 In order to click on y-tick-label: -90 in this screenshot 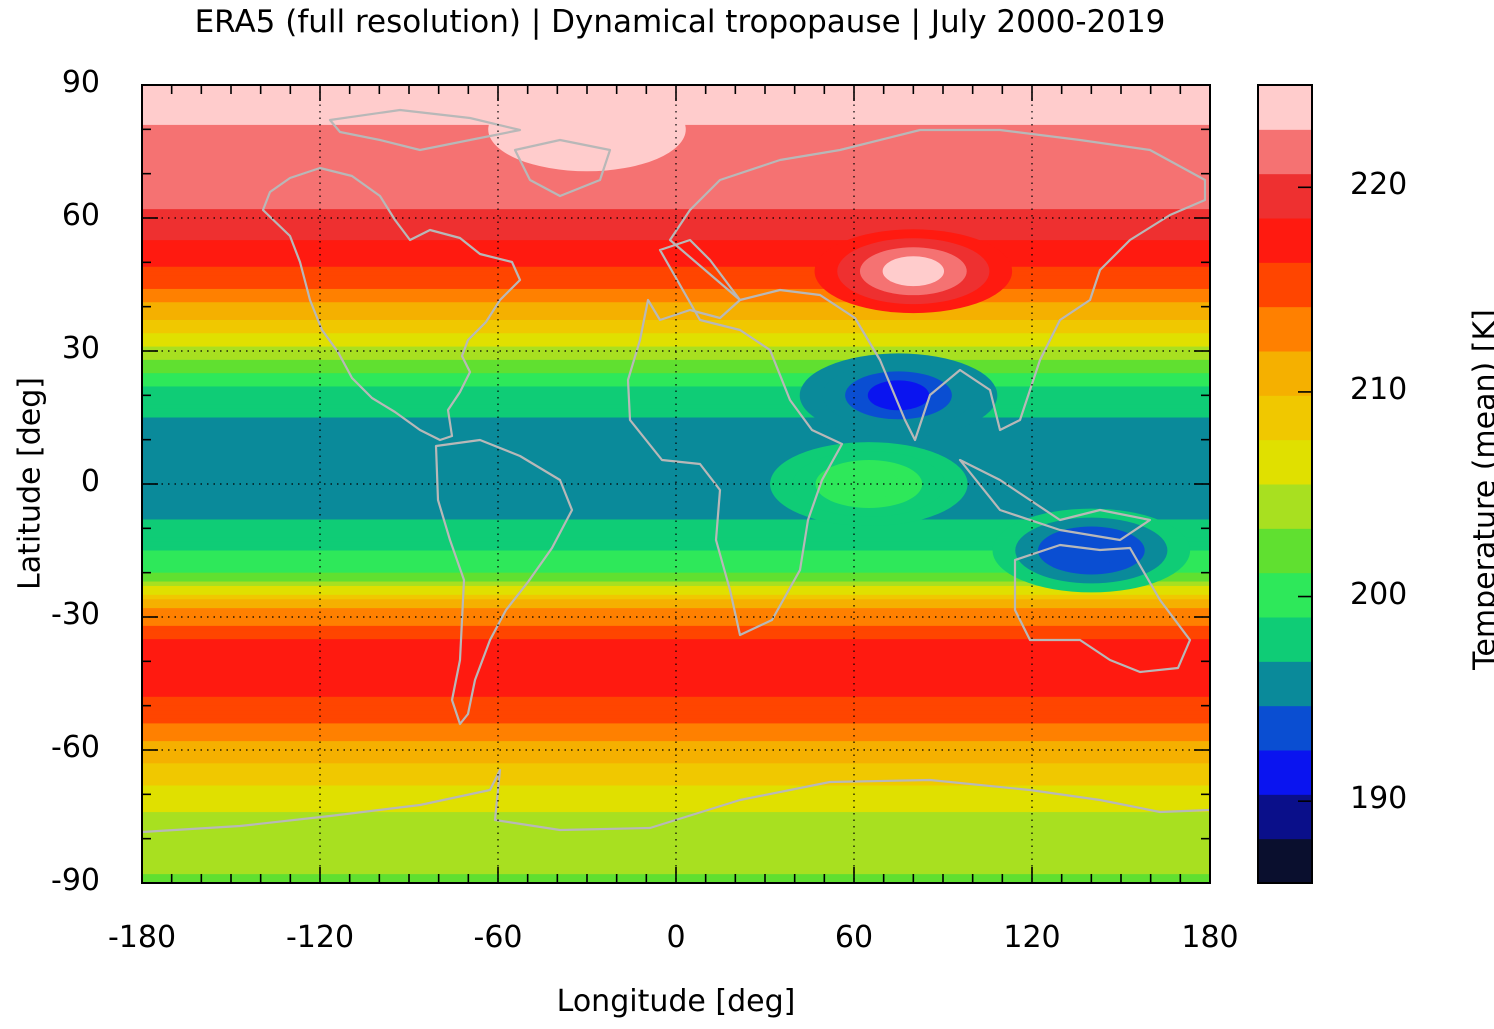, I will do `click(75, 880)`.